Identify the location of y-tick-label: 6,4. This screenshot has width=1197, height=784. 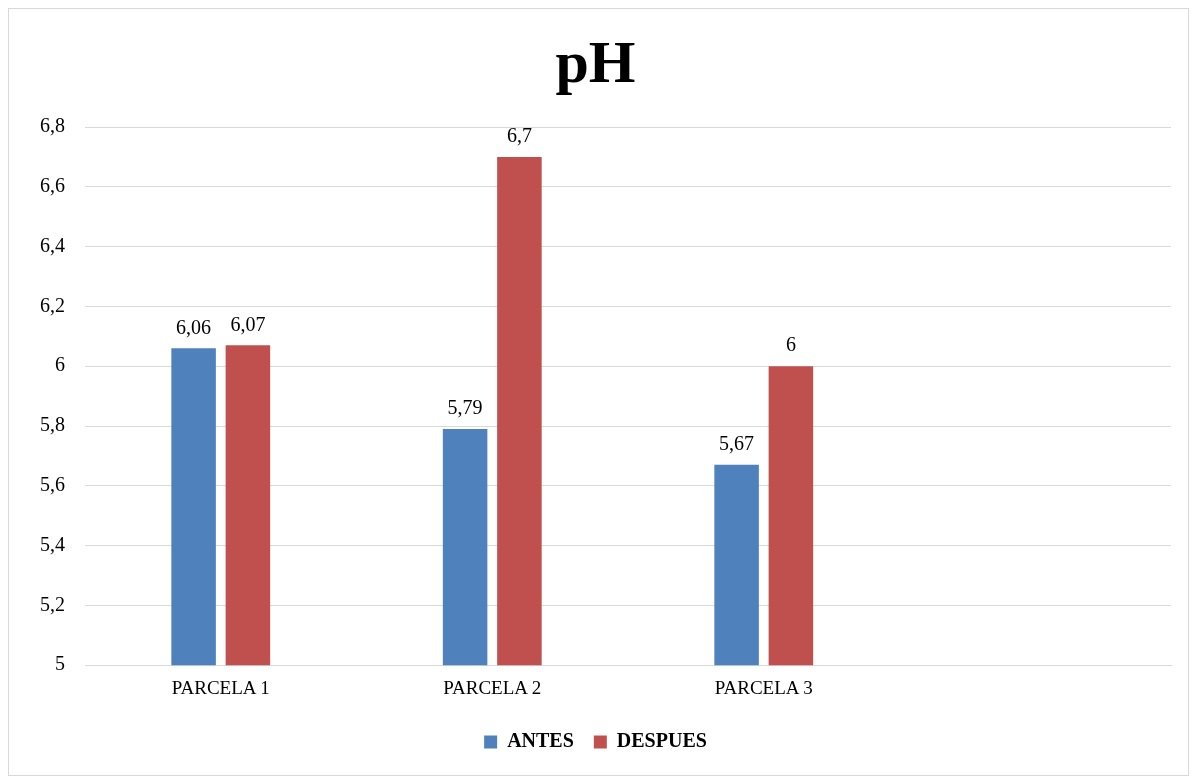
(52, 244).